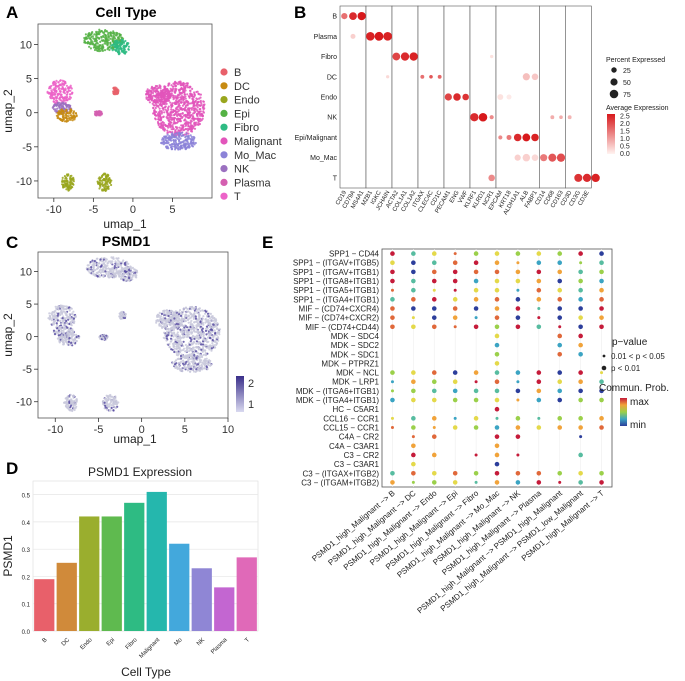 The width and height of the screenshot is (685, 681). I want to click on x-tick-label: 5, so click(172, 210).